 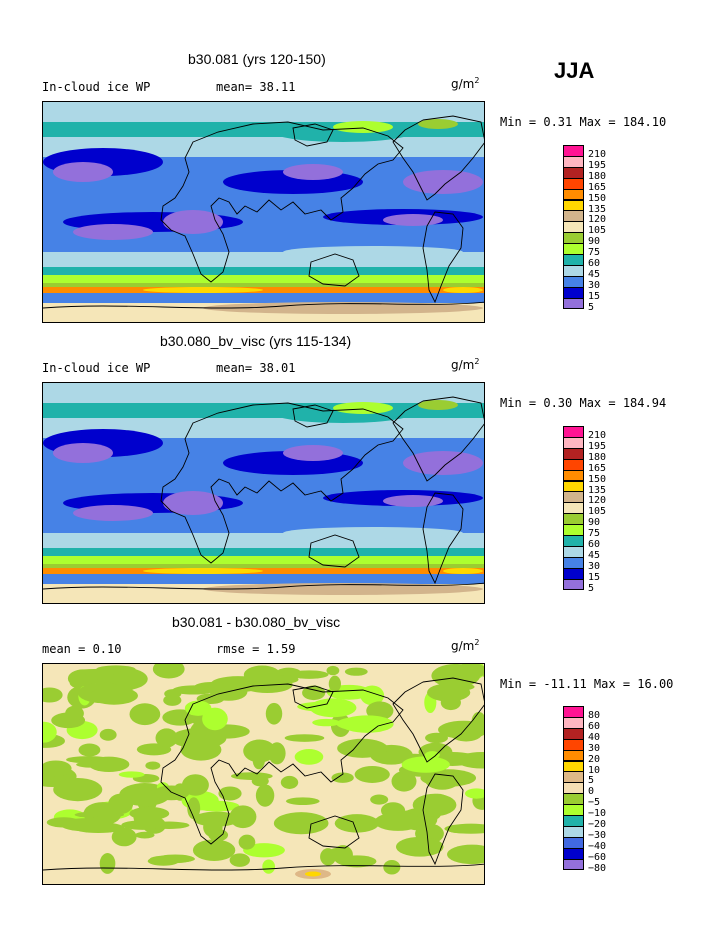 What do you see at coordinates (594, 770) in the screenshot?
I see `colorbar-label: 10` at bounding box center [594, 770].